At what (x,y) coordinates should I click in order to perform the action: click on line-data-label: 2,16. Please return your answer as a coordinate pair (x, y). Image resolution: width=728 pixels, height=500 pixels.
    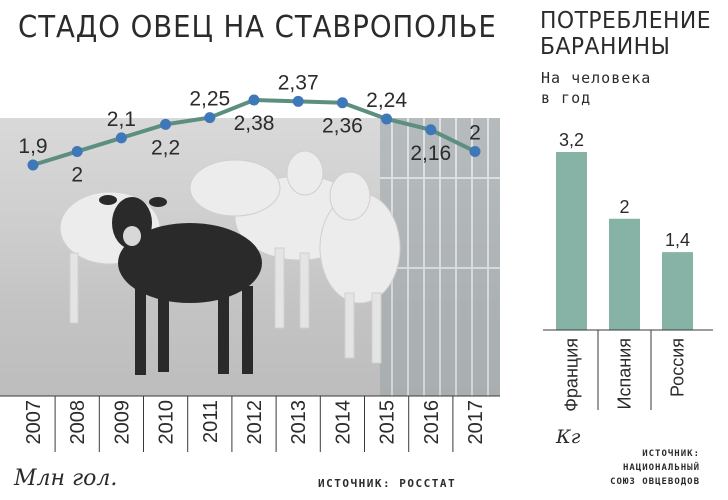
    Looking at the image, I should click on (430, 153).